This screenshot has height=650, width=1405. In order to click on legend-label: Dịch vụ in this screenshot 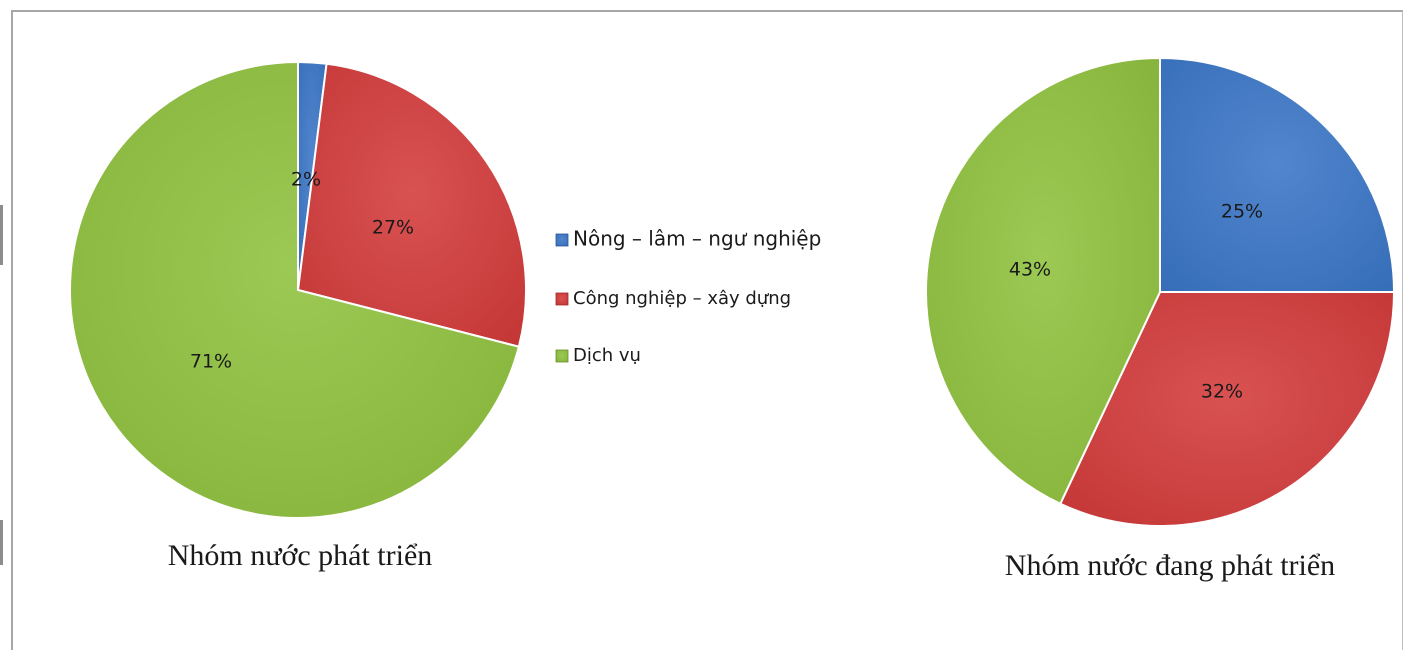, I will do `click(607, 355)`.